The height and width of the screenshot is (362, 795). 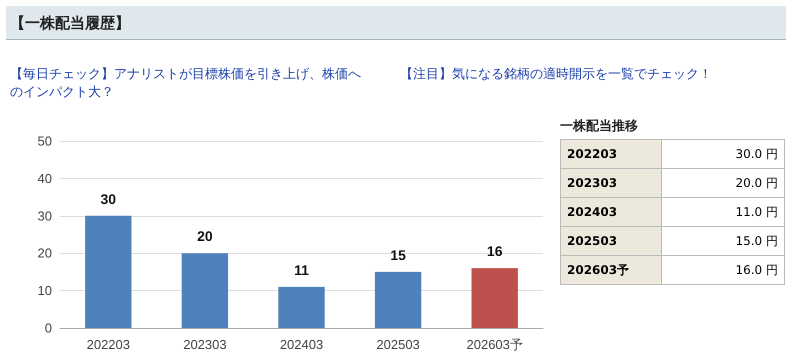 I want to click on text: 【注目】気になる銘柄の適時開示を一覧でチェック！, so click(x=556, y=75).